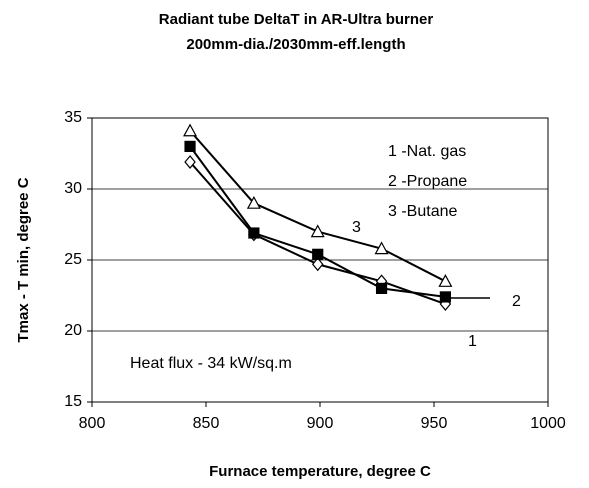  I want to click on y-axis-label: Tmax - T min, degree C, so click(23, 259).